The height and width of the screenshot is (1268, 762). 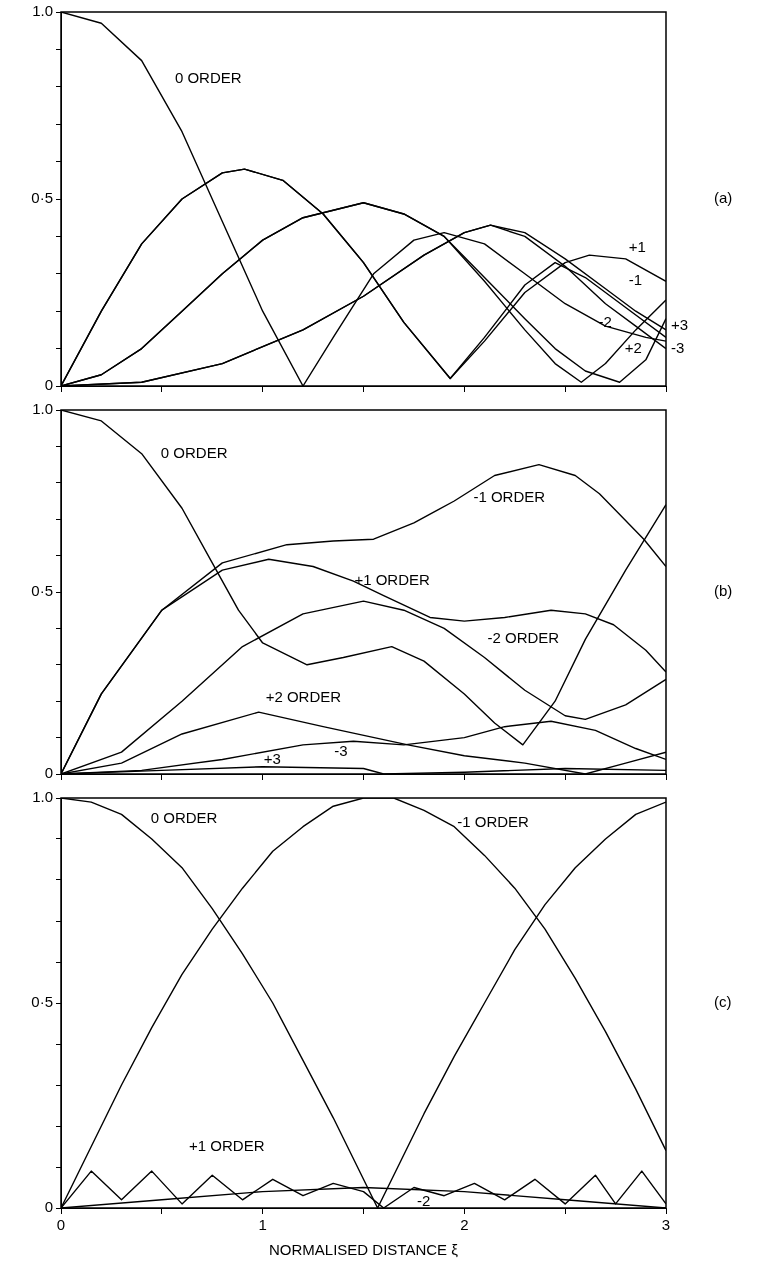 I want to click on text: (b), so click(x=723, y=591).